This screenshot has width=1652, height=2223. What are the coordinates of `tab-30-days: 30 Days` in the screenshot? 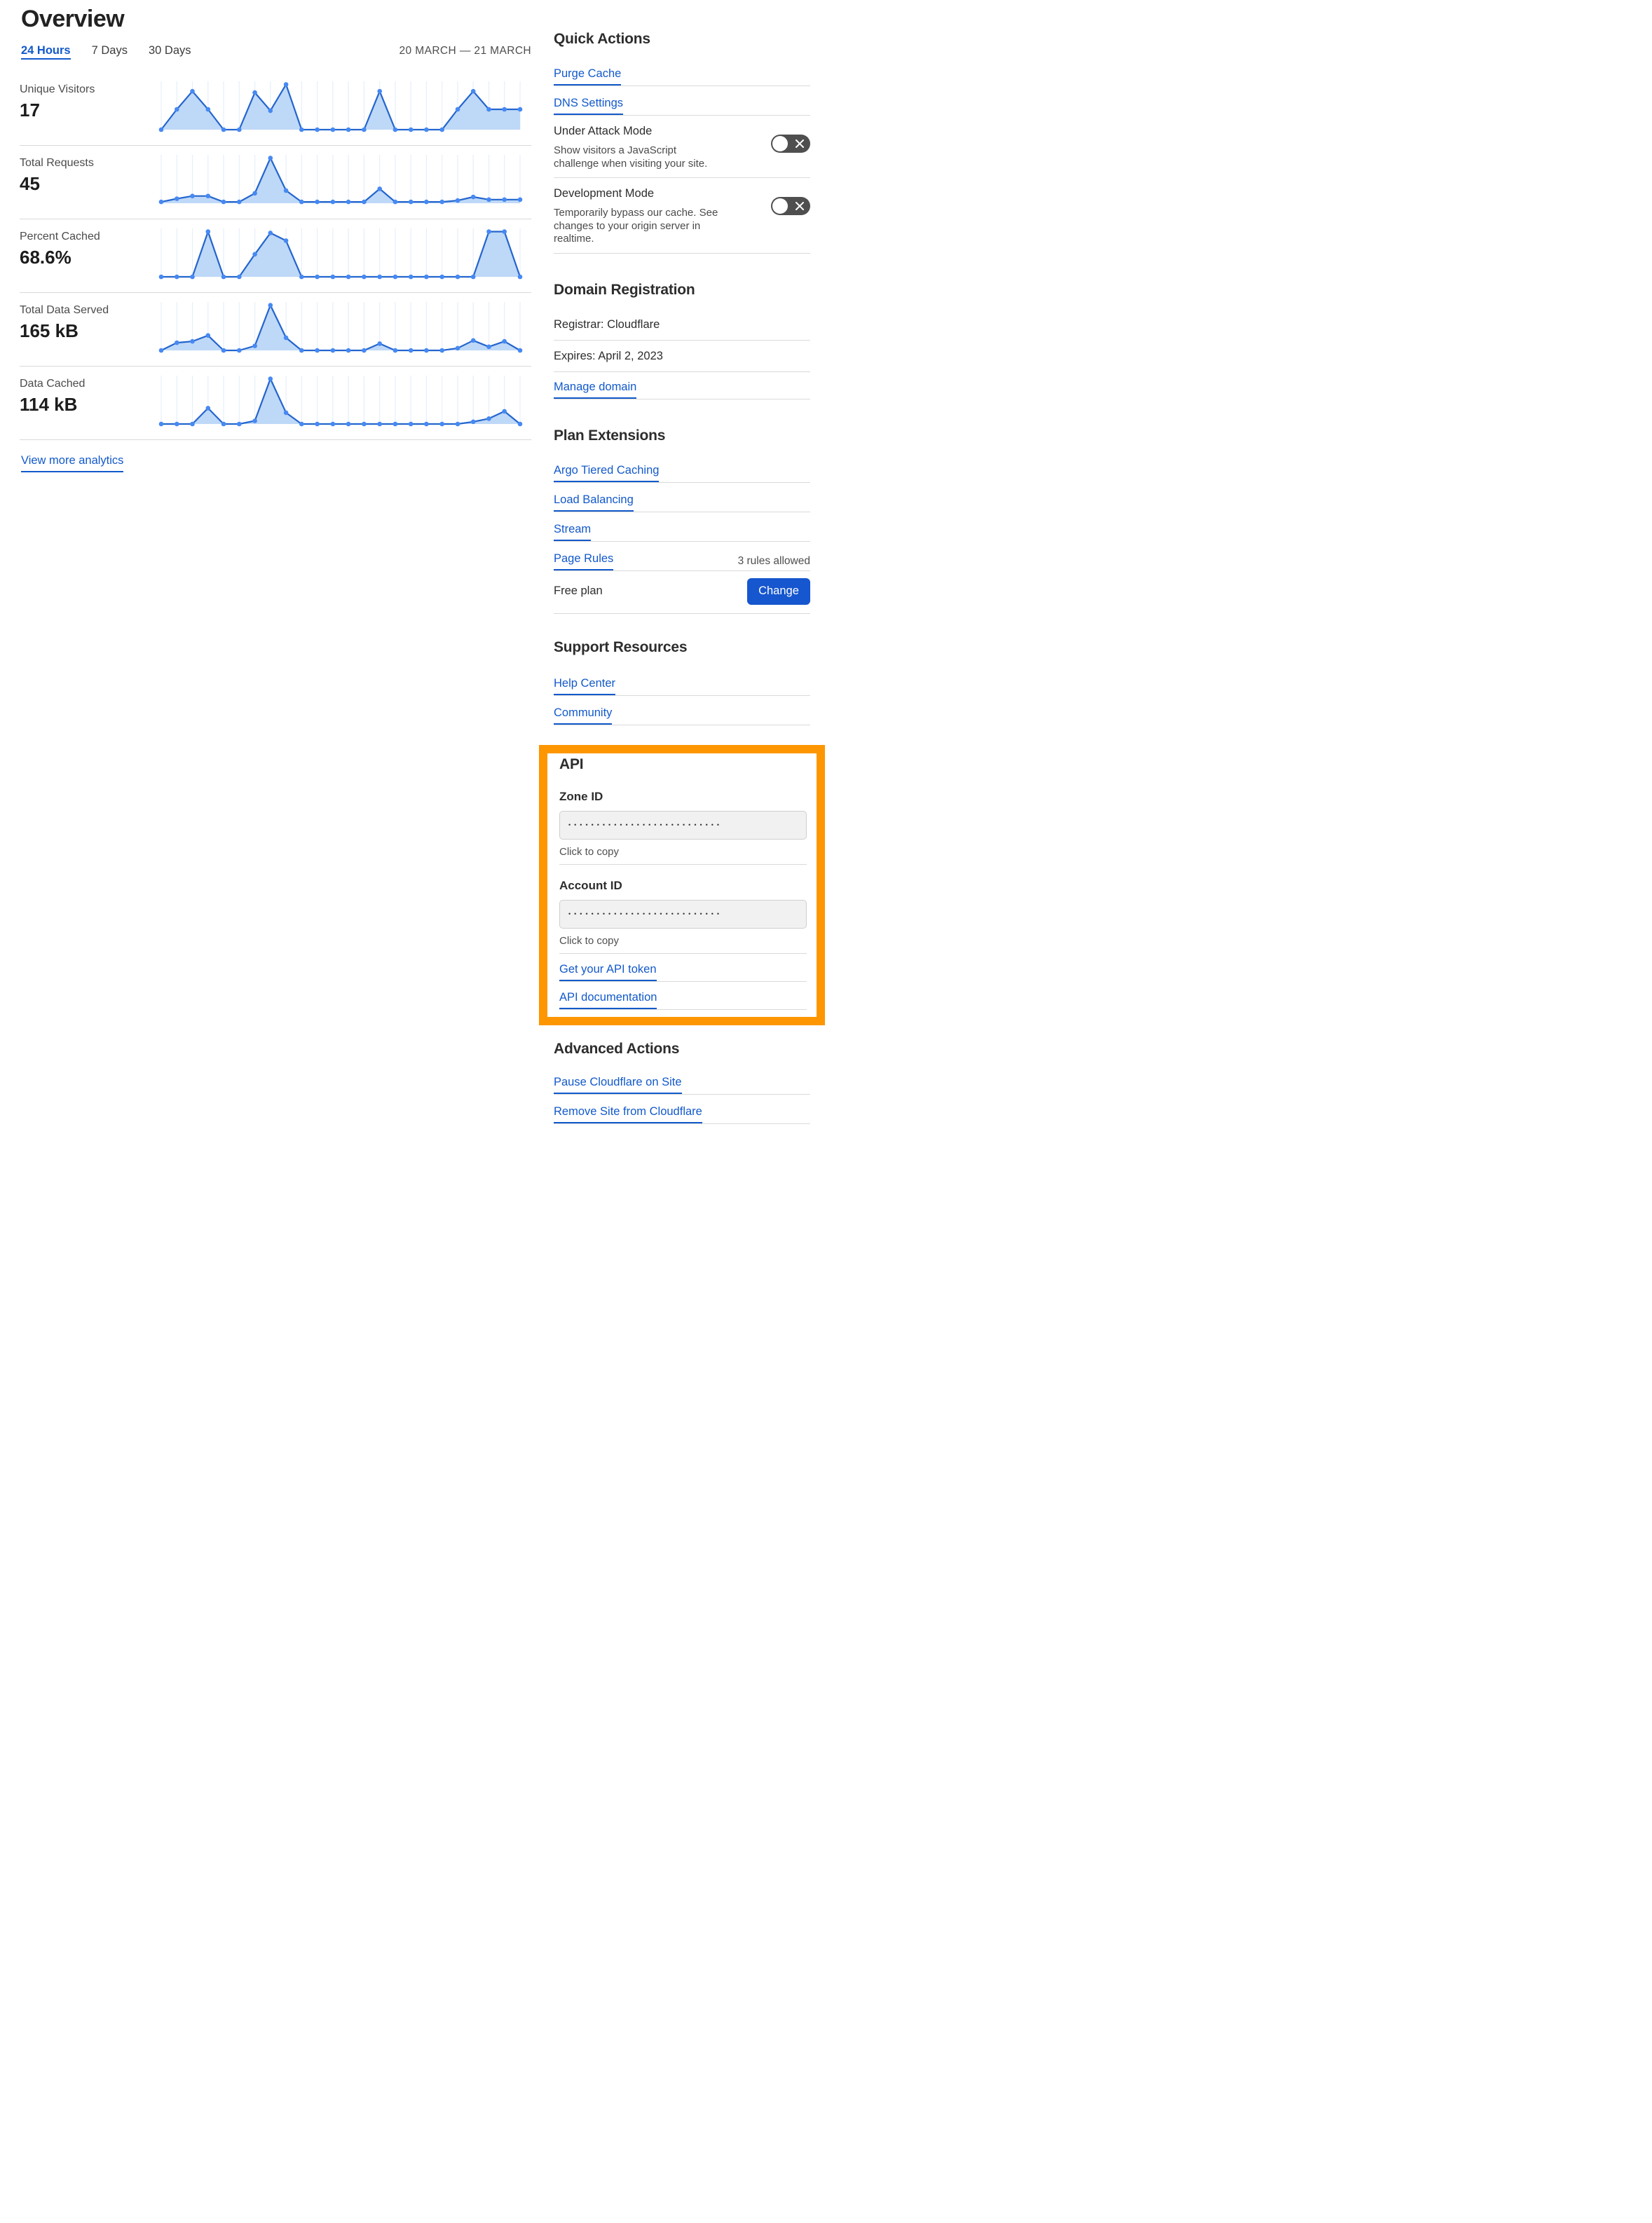 It's located at (169, 50).